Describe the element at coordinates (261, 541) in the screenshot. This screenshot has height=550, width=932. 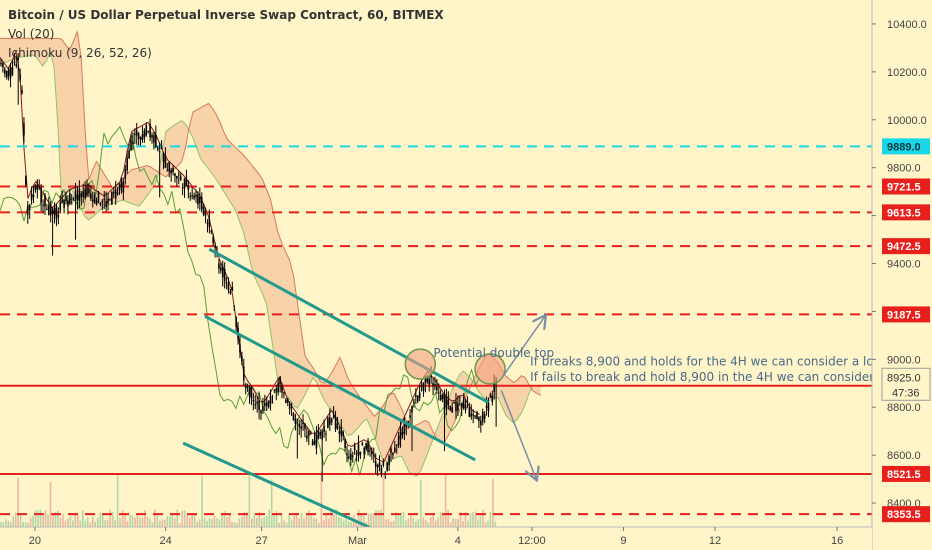
I see `x-tick-label: 27` at that location.